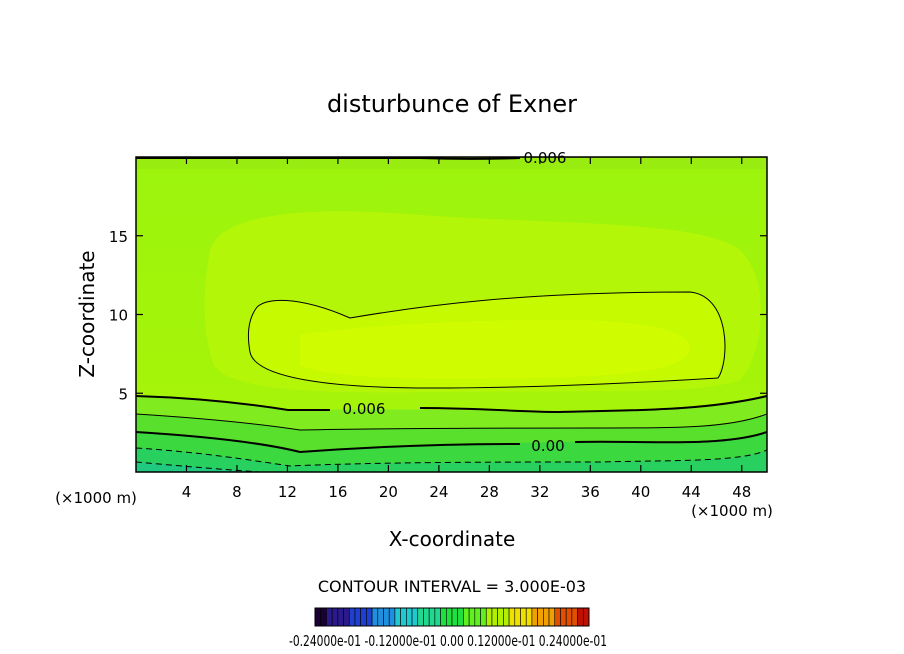  Describe the element at coordinates (328, 158) in the screenshot. I see `contour-line-top-thick` at that location.